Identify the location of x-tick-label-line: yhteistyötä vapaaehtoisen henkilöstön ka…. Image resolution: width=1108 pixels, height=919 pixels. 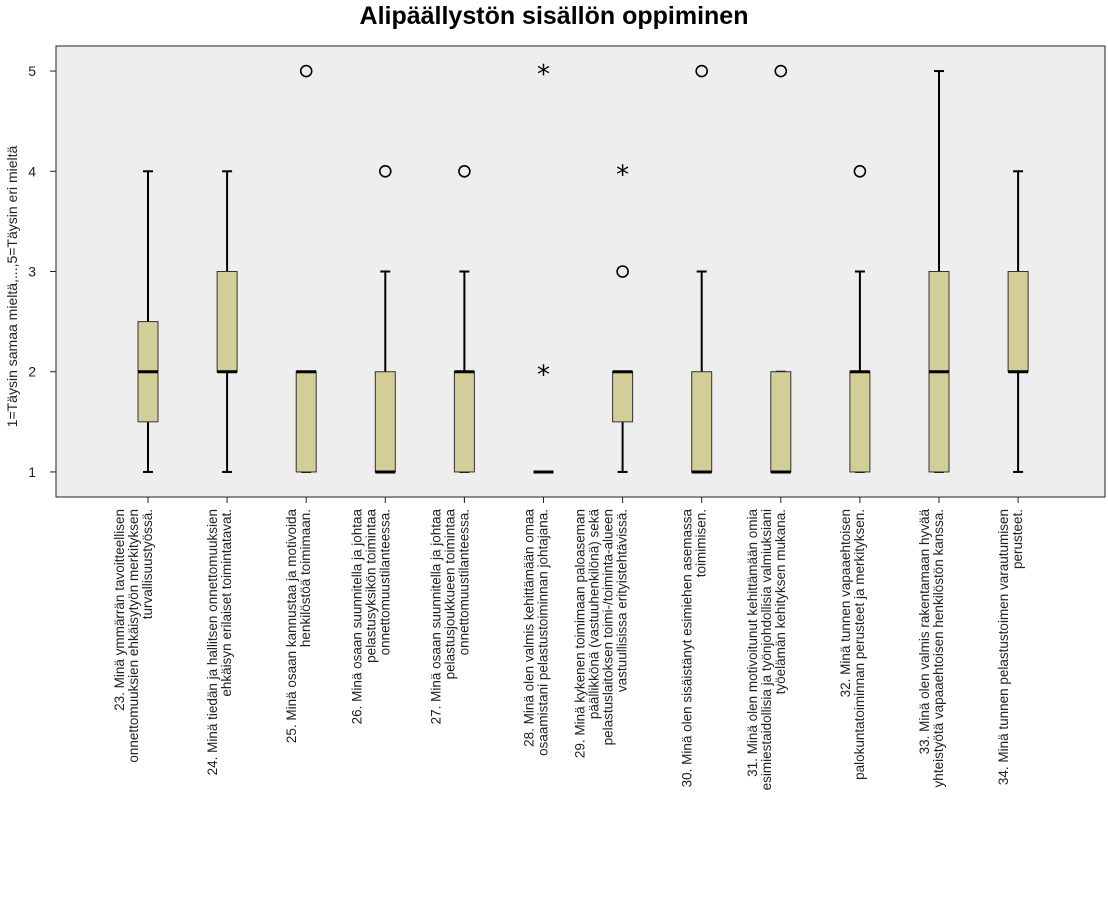
(938, 648).